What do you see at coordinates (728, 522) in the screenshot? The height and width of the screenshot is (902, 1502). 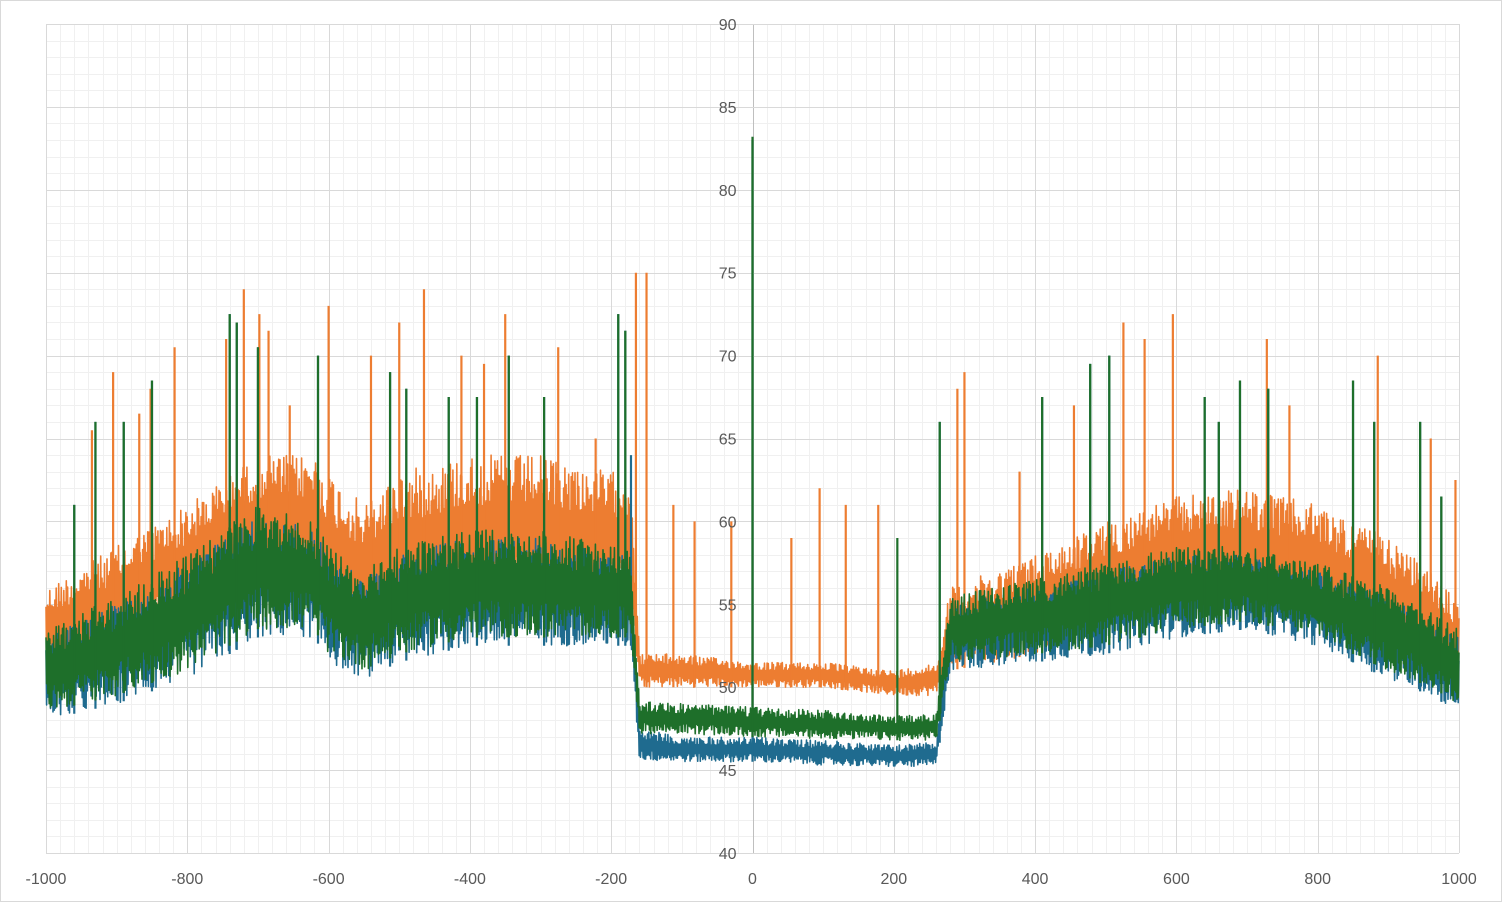 I see `y-tick-label: 60` at bounding box center [728, 522].